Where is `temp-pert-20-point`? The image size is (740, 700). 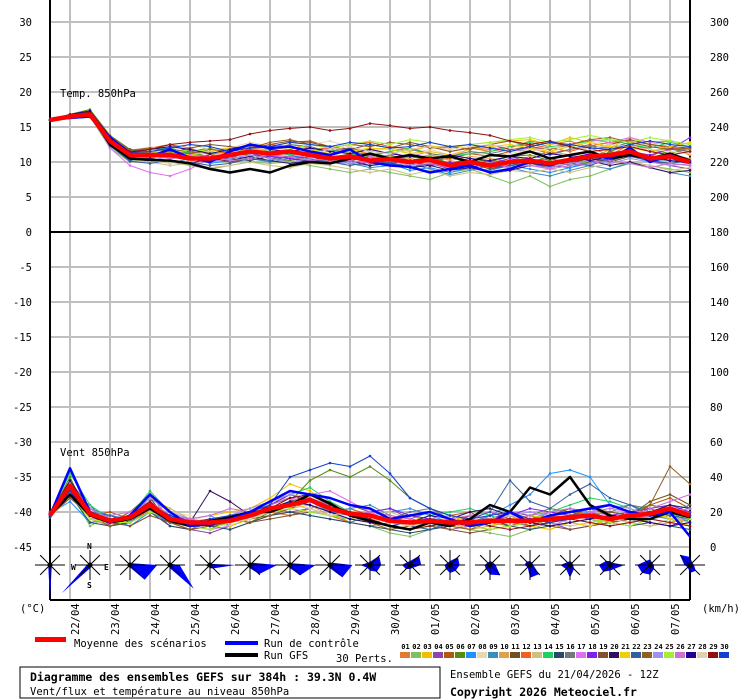
temp-pert-20-point is located at coordinates (430, 165).